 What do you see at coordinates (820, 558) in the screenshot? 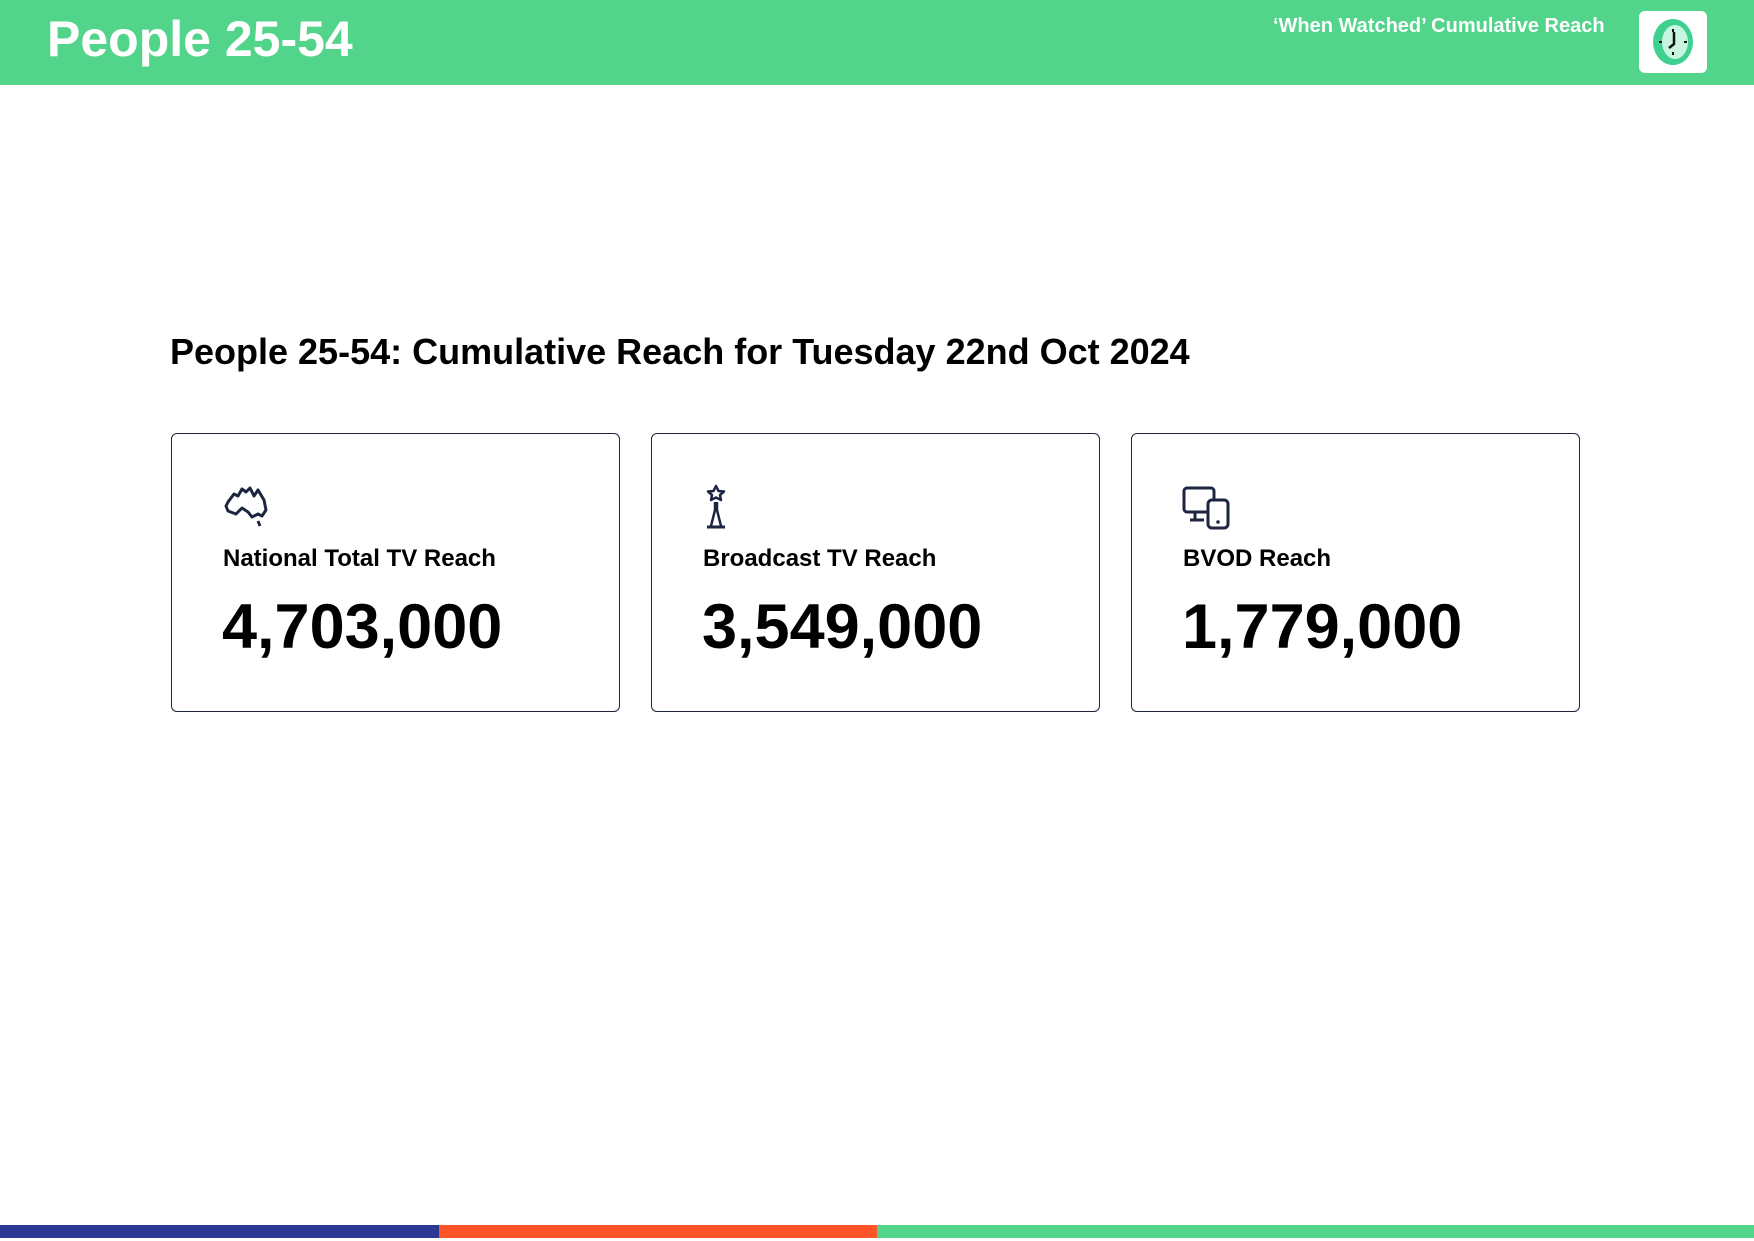
I see `card-label: Broadcast TV Reach` at bounding box center [820, 558].